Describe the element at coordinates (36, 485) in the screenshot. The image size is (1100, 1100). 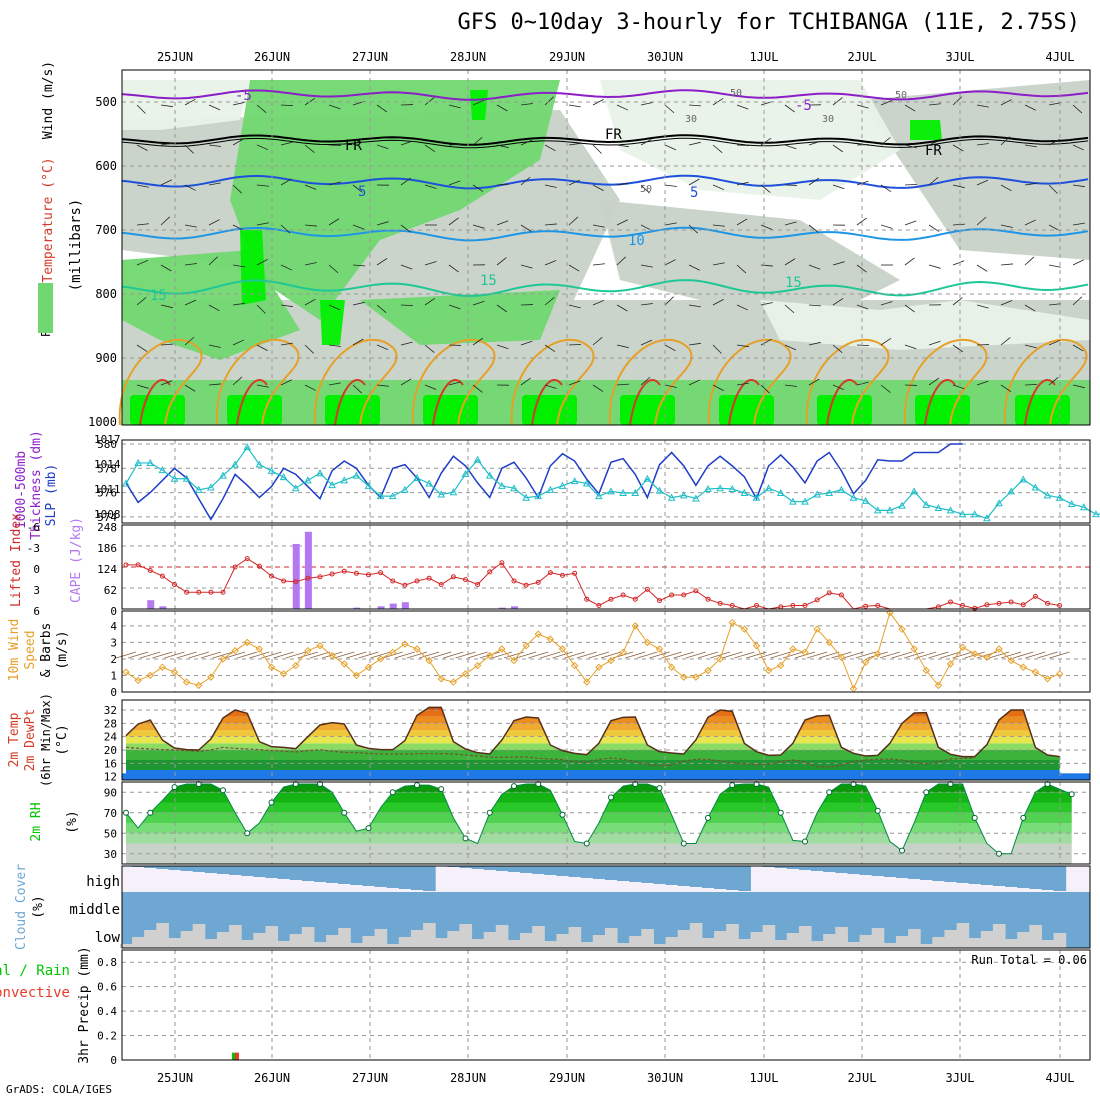
I see `thickness-label-2: Thickness (dm)` at that location.